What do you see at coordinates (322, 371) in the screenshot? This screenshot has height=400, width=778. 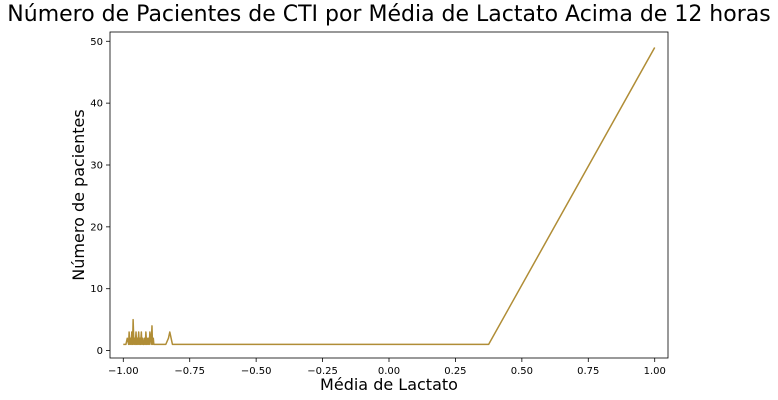 I see `x-tick-label: −0.25` at bounding box center [322, 371].